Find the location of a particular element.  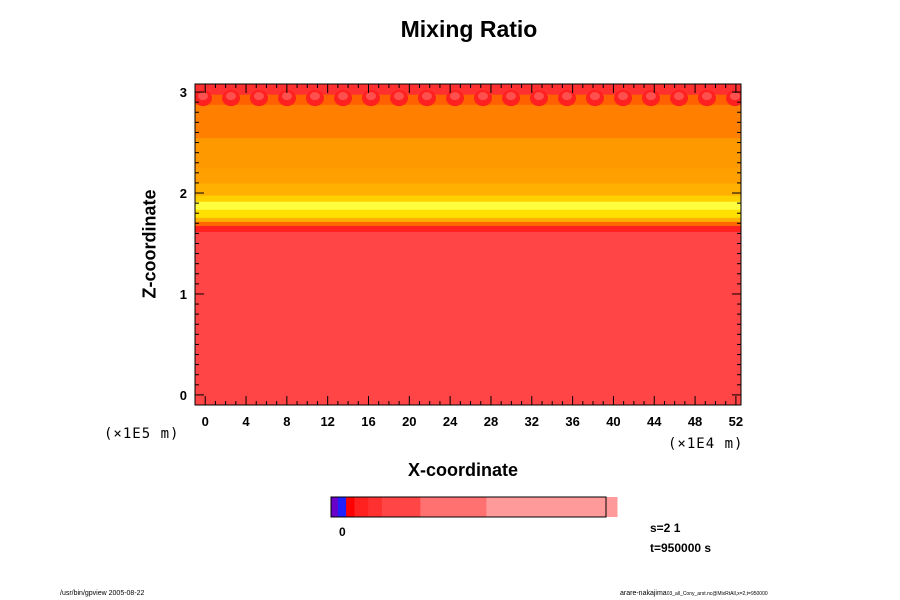

s-label: s=2 1 is located at coordinates (665, 528).